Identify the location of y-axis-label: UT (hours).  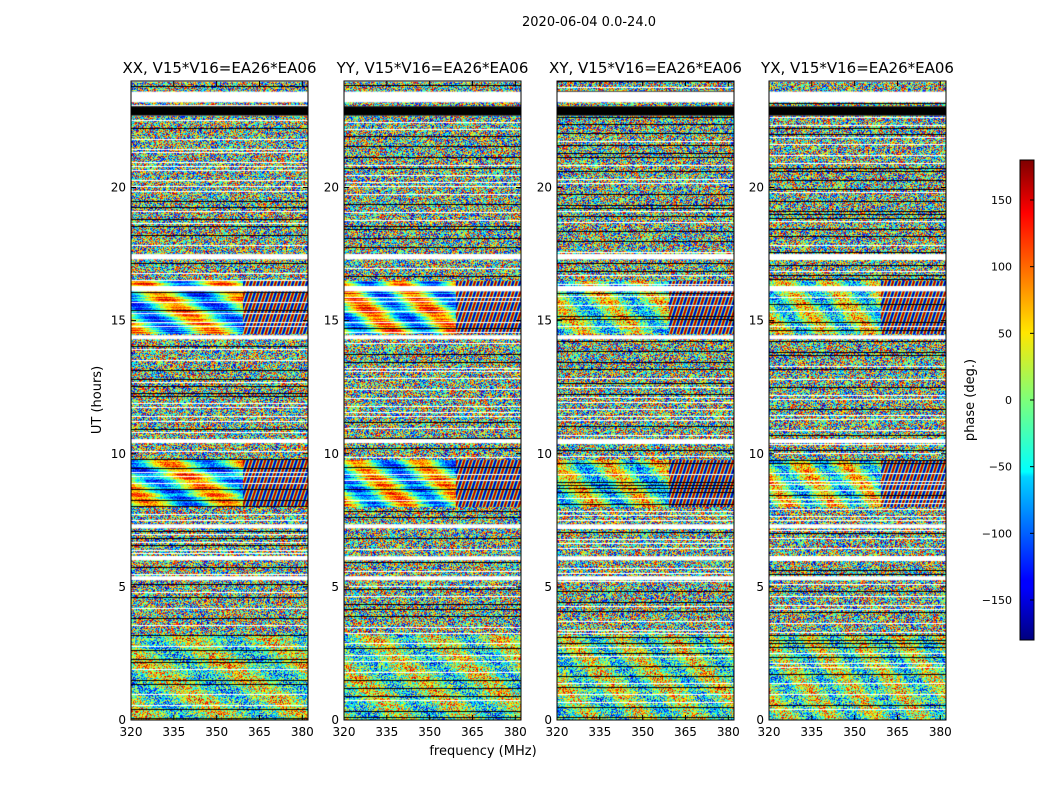
(97, 400).